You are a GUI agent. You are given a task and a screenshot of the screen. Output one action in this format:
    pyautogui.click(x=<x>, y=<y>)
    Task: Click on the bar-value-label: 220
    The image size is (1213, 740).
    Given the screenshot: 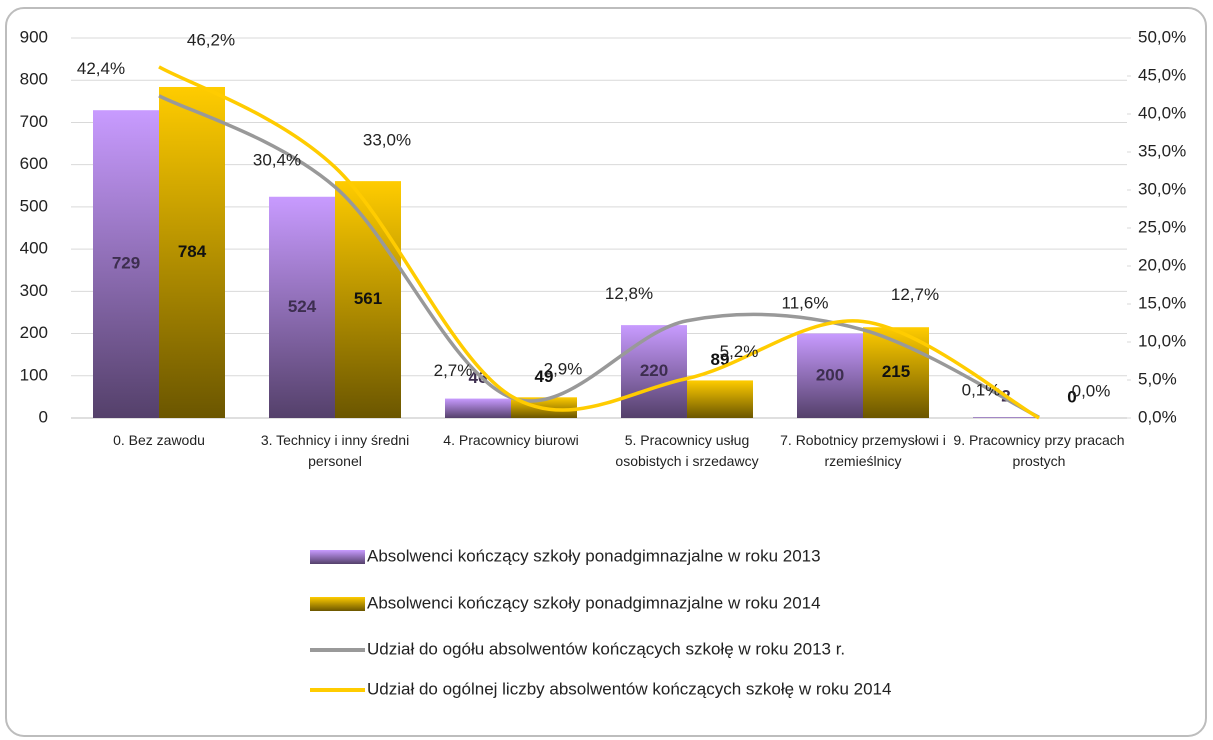 What is the action you would take?
    pyautogui.click(x=654, y=370)
    